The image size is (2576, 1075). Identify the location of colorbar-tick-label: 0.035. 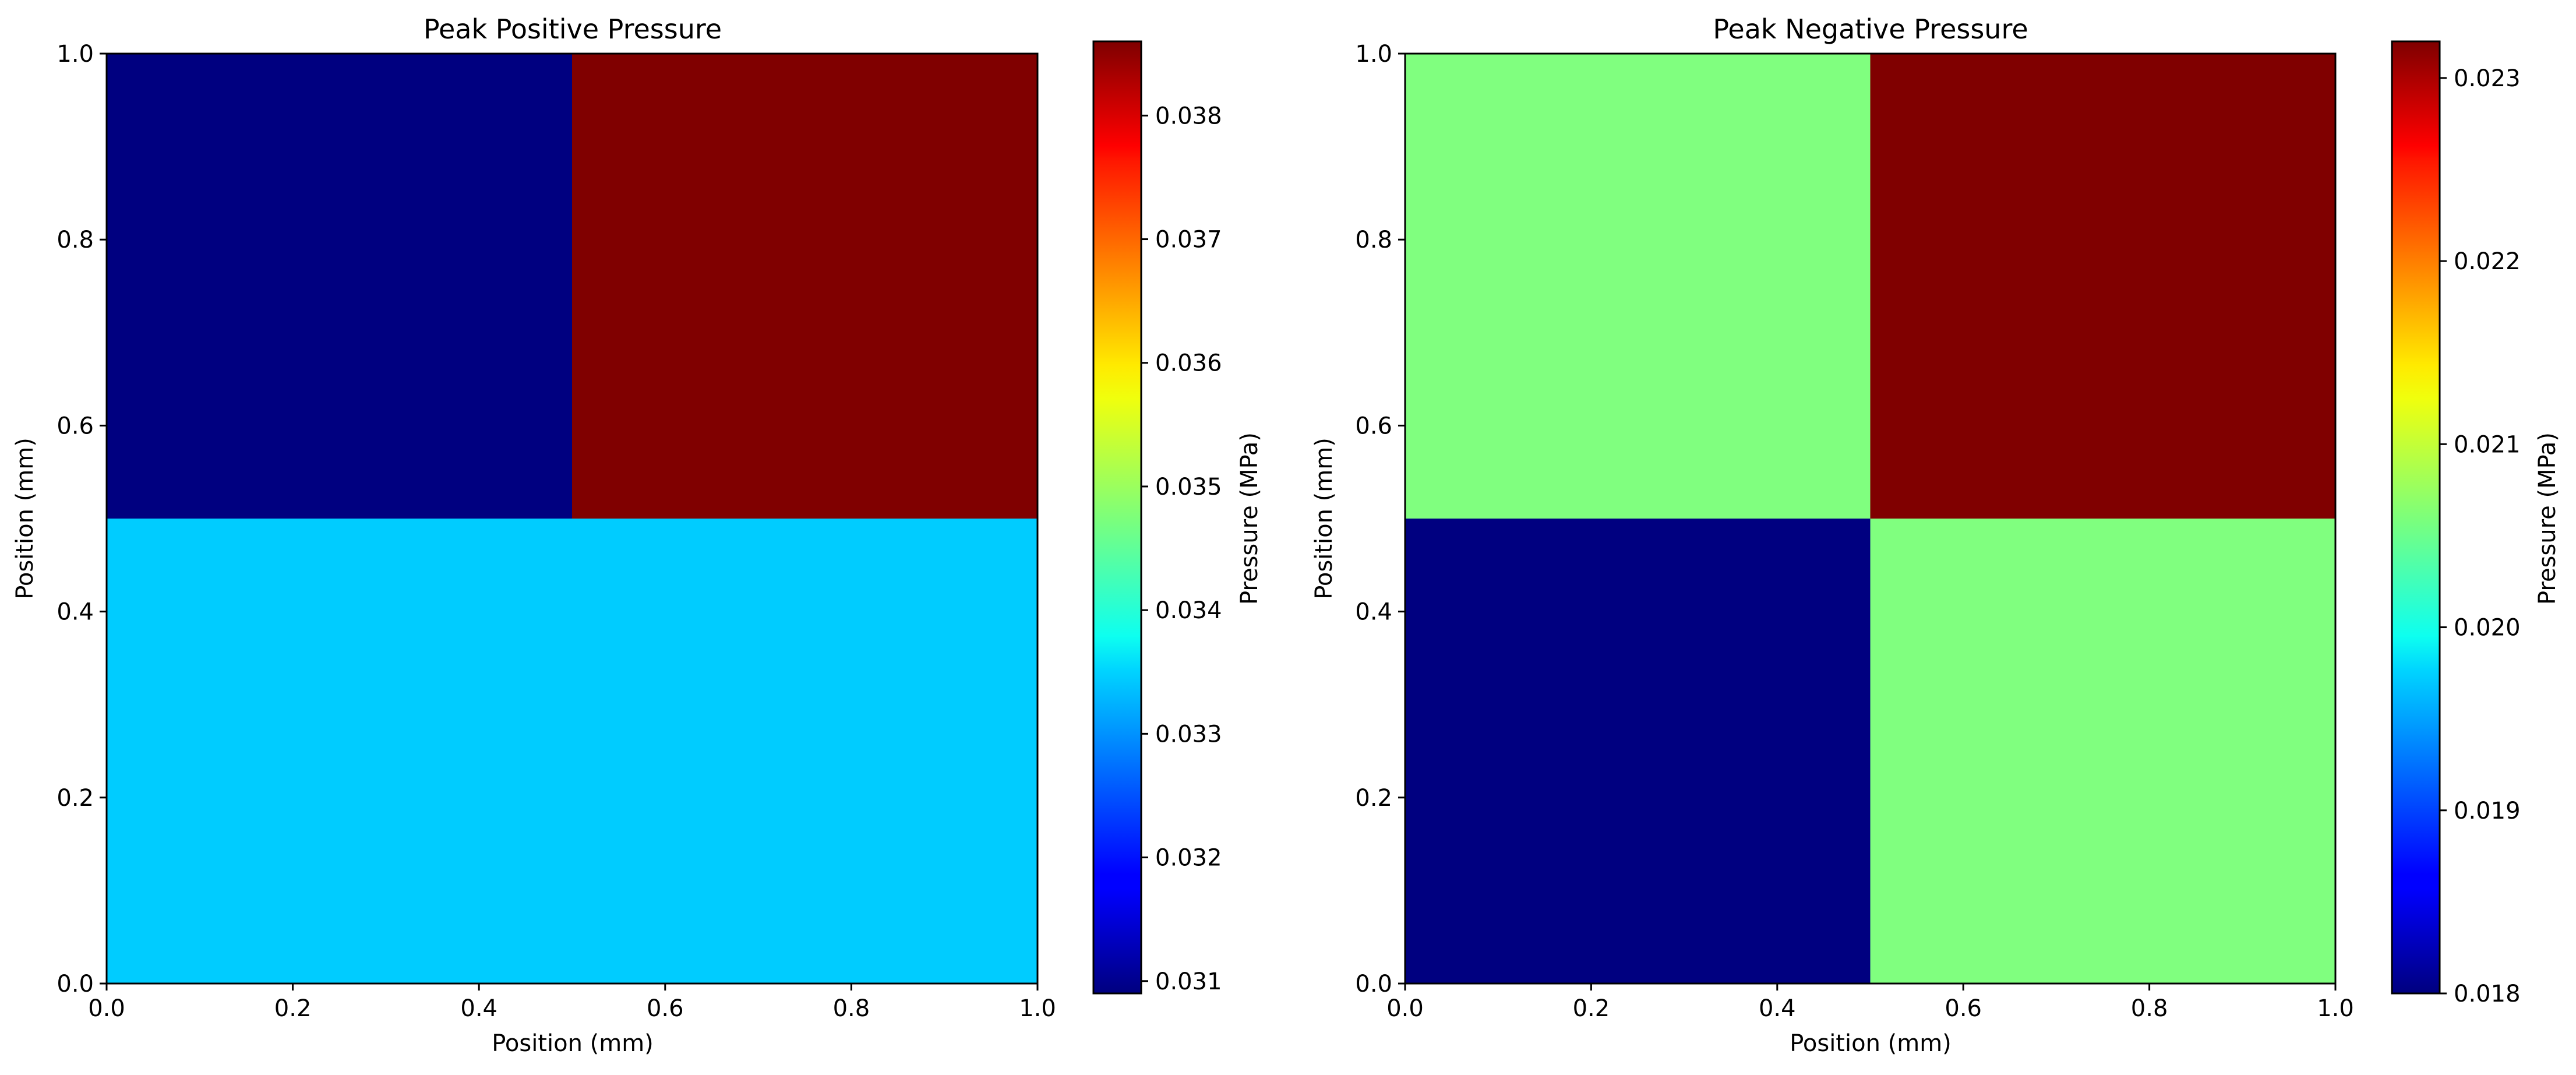
(1188, 487).